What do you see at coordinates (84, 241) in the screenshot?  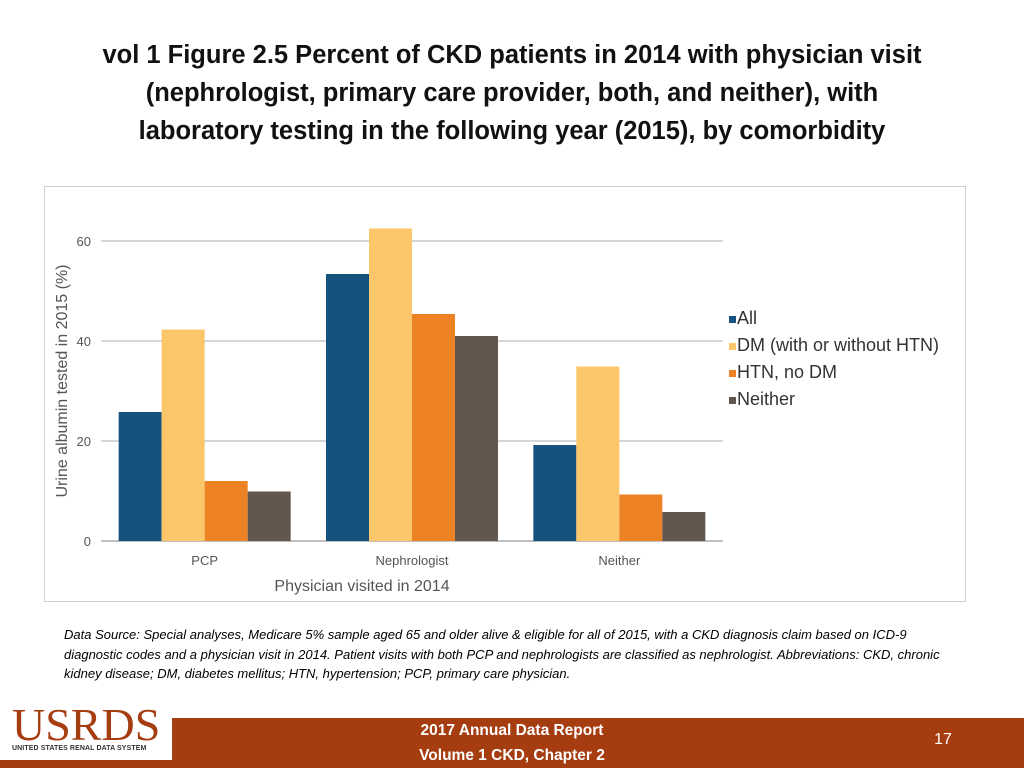 I see `y-tick-label: 60` at bounding box center [84, 241].